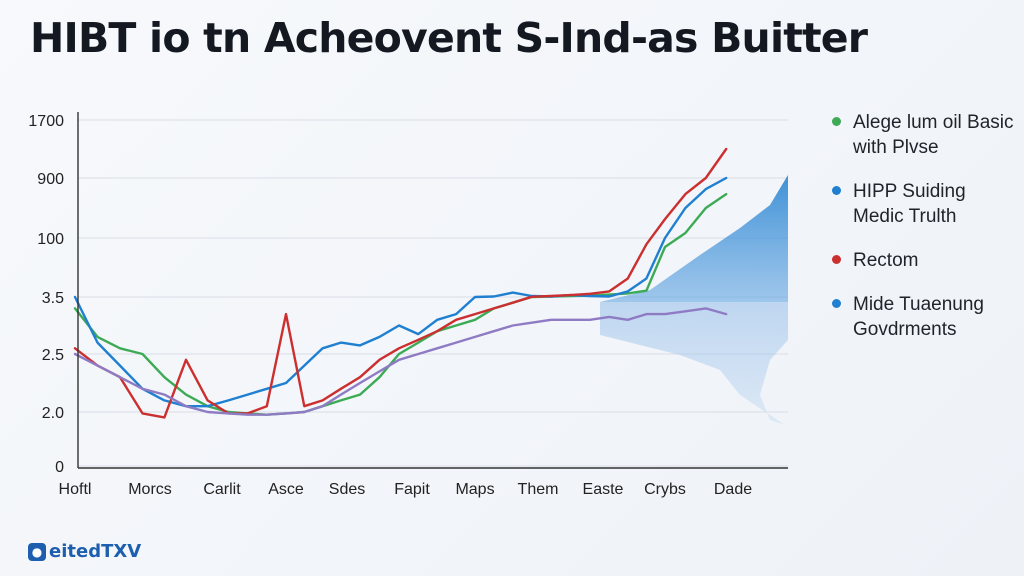 This screenshot has height=576, width=1024. I want to click on x-tick-label: Dade, so click(733, 489).